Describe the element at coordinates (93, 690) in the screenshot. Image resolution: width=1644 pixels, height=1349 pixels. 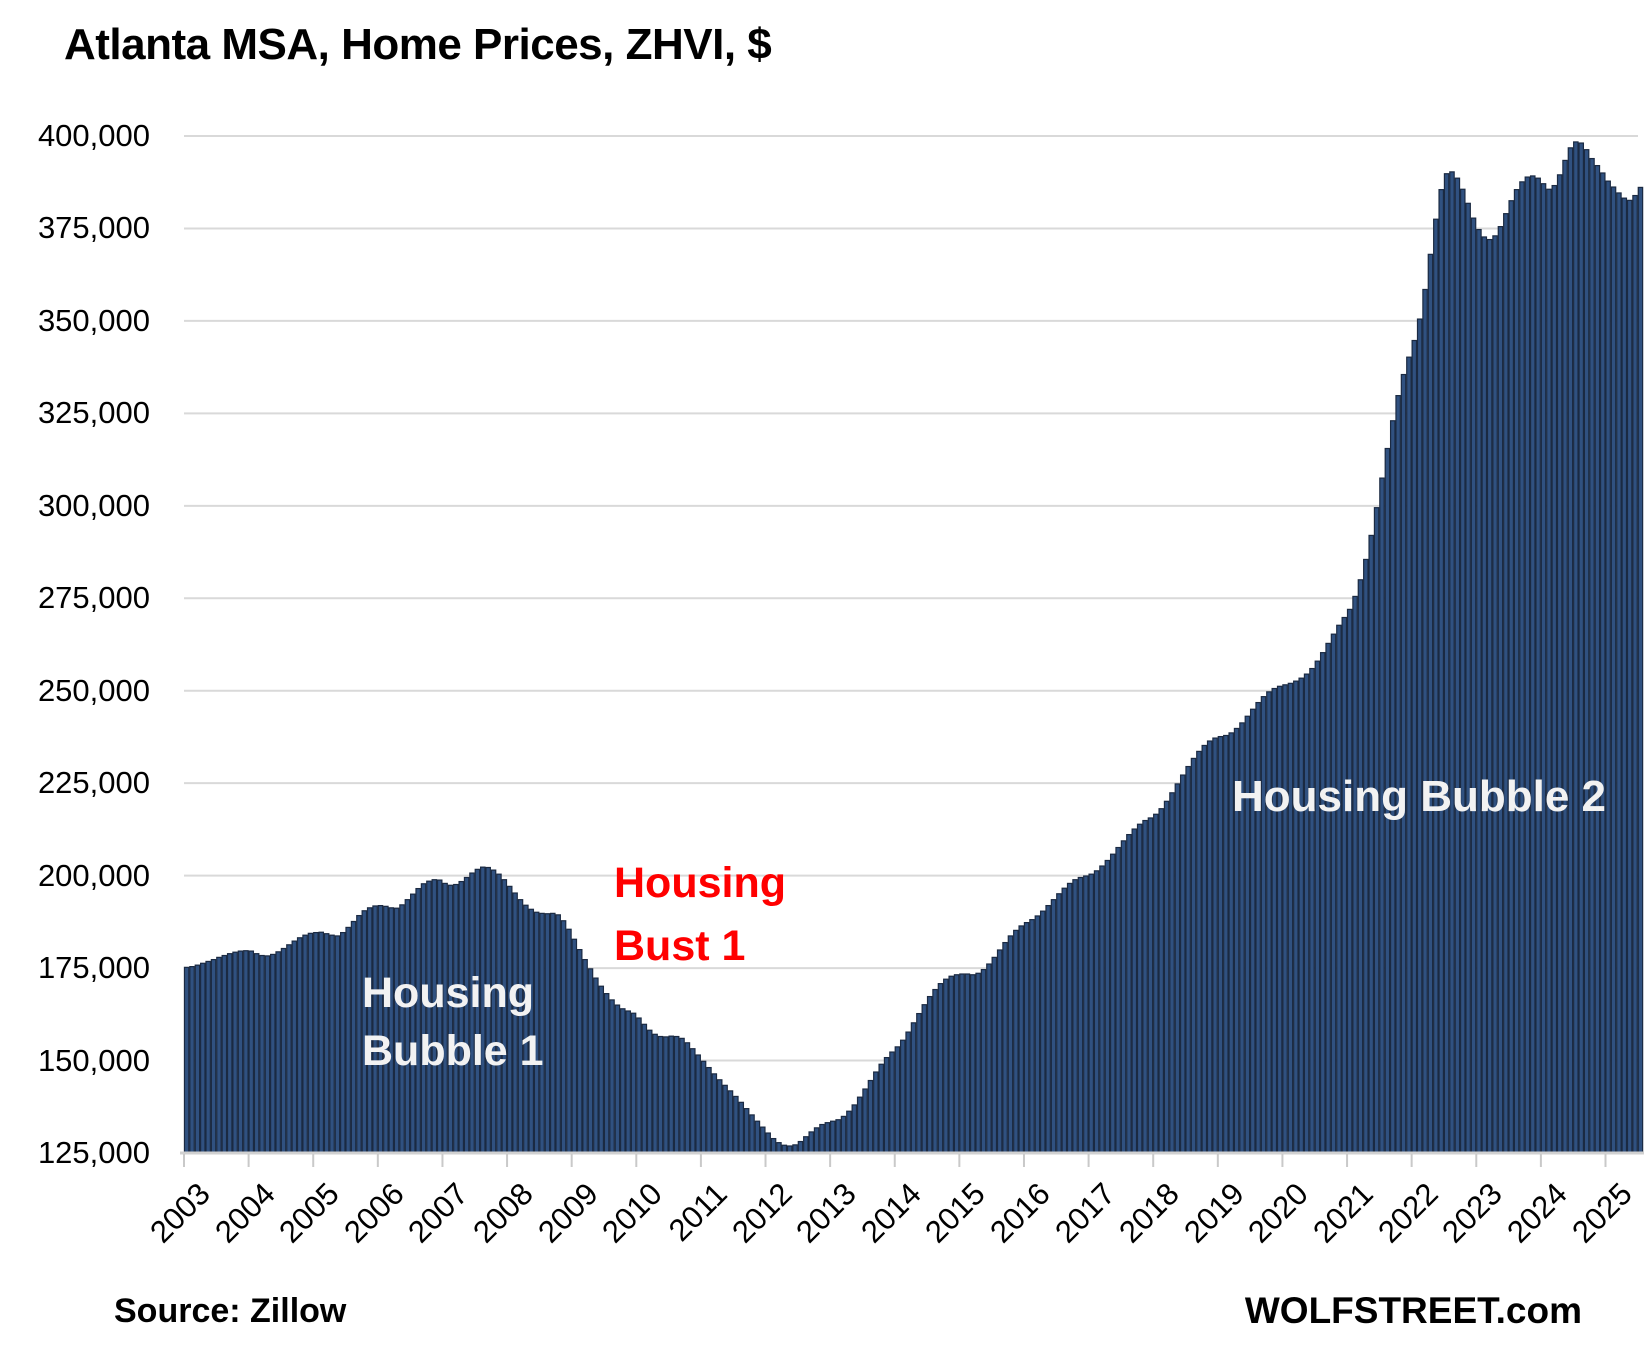
I see `y-axis-label: 250,000` at that location.